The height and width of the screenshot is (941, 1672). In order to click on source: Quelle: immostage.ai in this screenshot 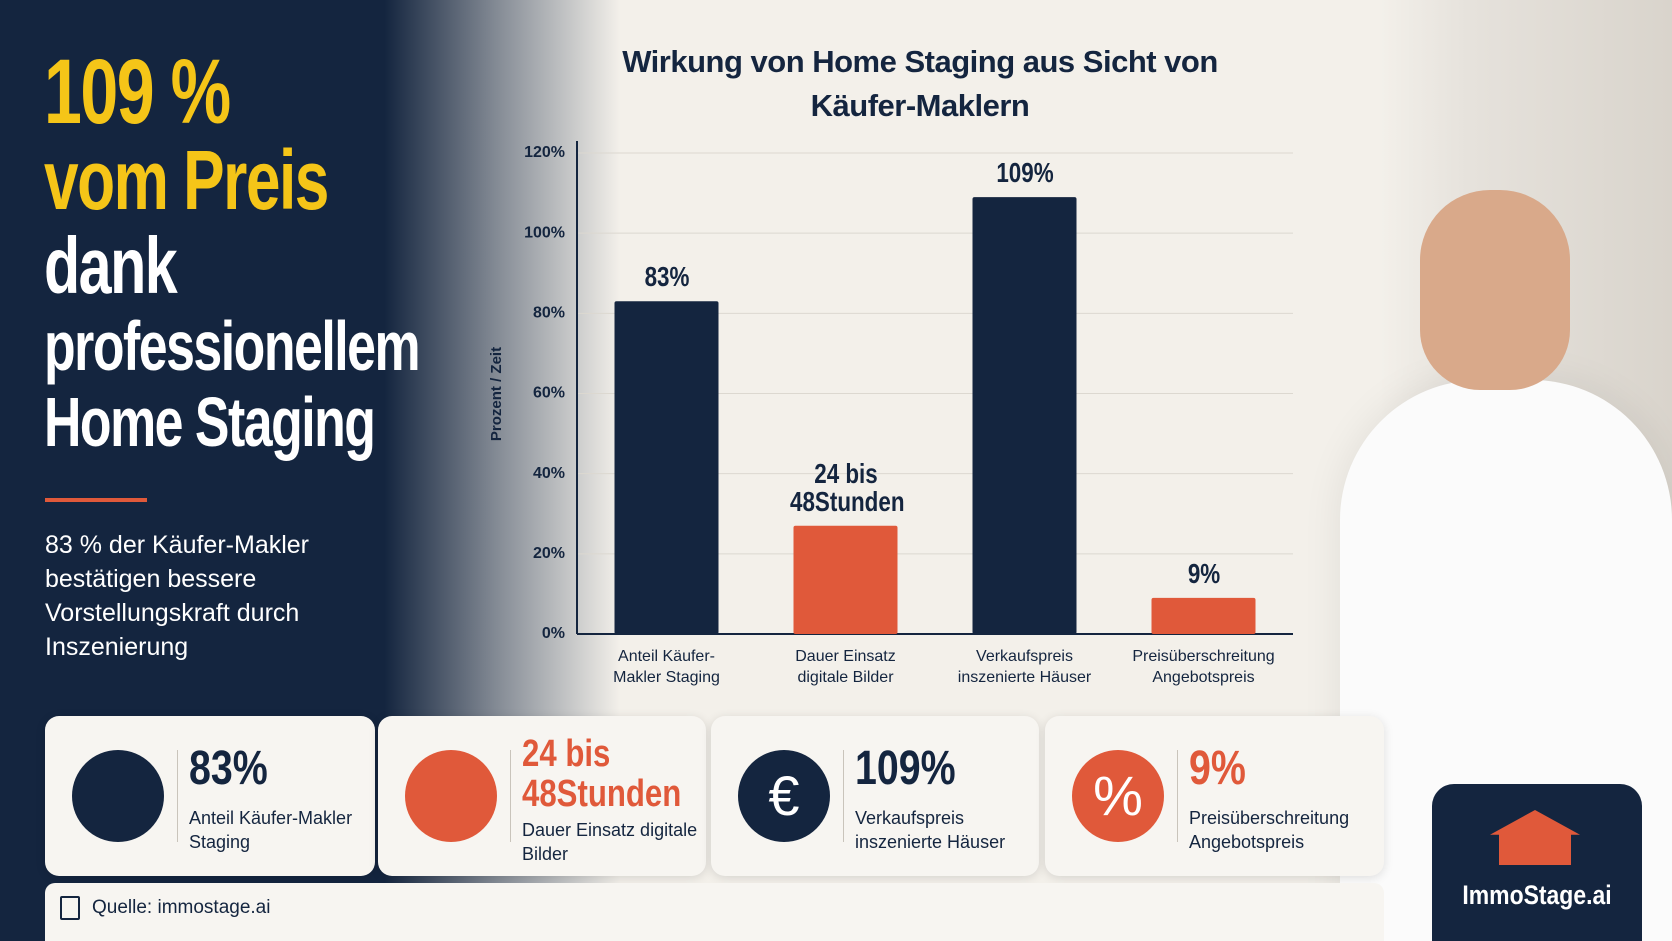, I will do `click(181, 907)`.